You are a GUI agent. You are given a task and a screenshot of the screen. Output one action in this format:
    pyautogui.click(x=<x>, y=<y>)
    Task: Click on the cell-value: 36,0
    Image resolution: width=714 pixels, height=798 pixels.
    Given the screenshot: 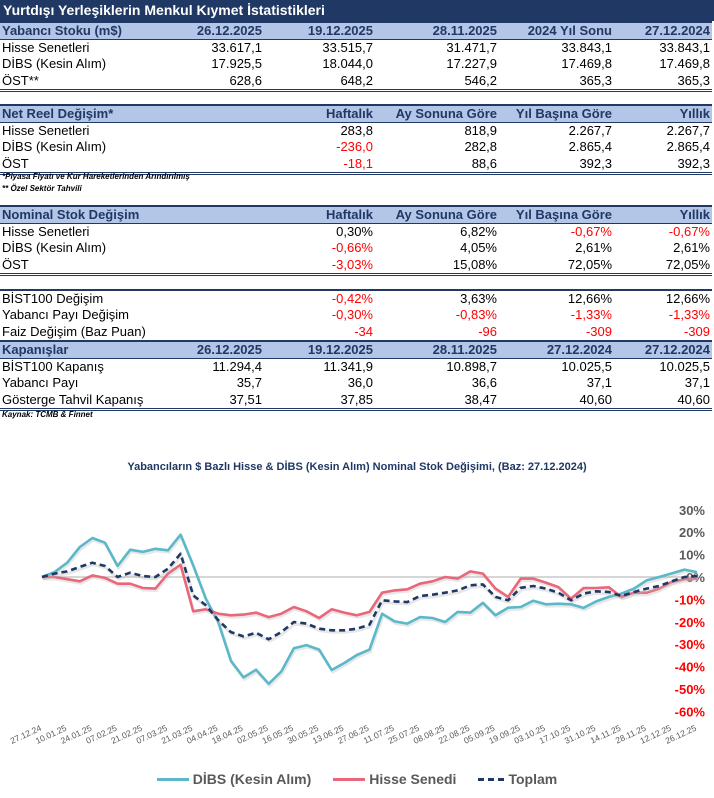 What is the action you would take?
    pyautogui.click(x=360, y=383)
    